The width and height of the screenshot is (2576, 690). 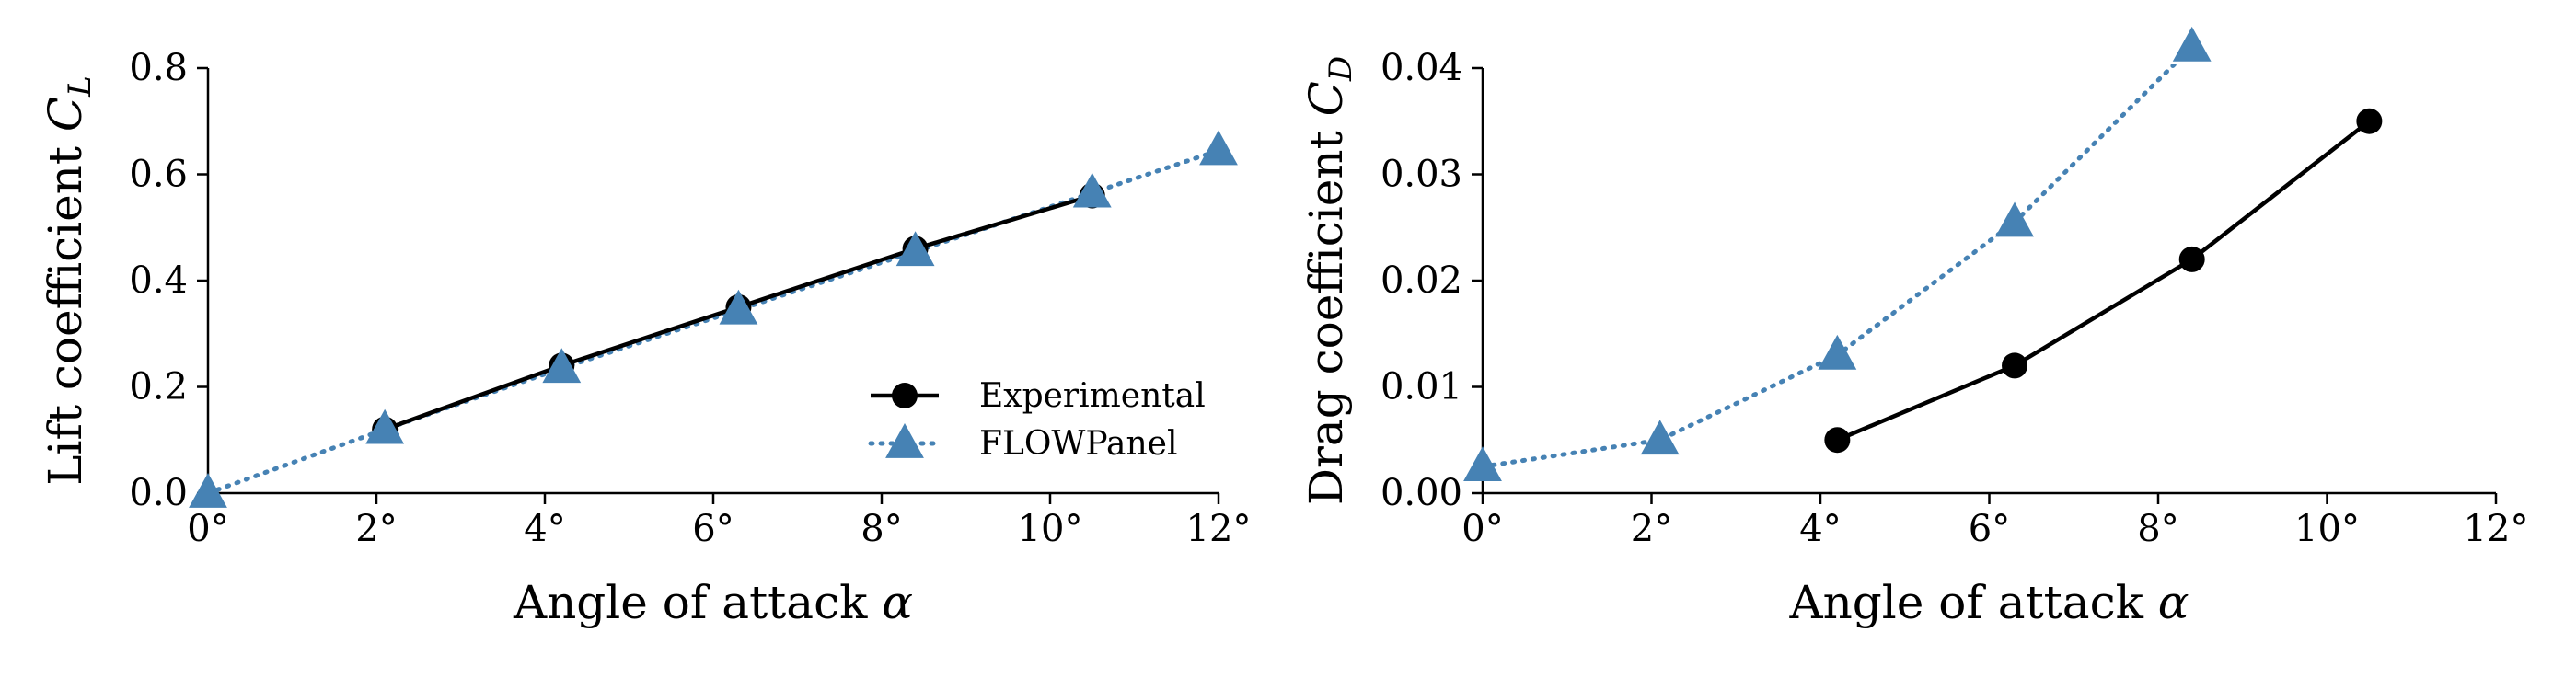 I want to click on y-tick-label: 0.01, so click(x=1421, y=387).